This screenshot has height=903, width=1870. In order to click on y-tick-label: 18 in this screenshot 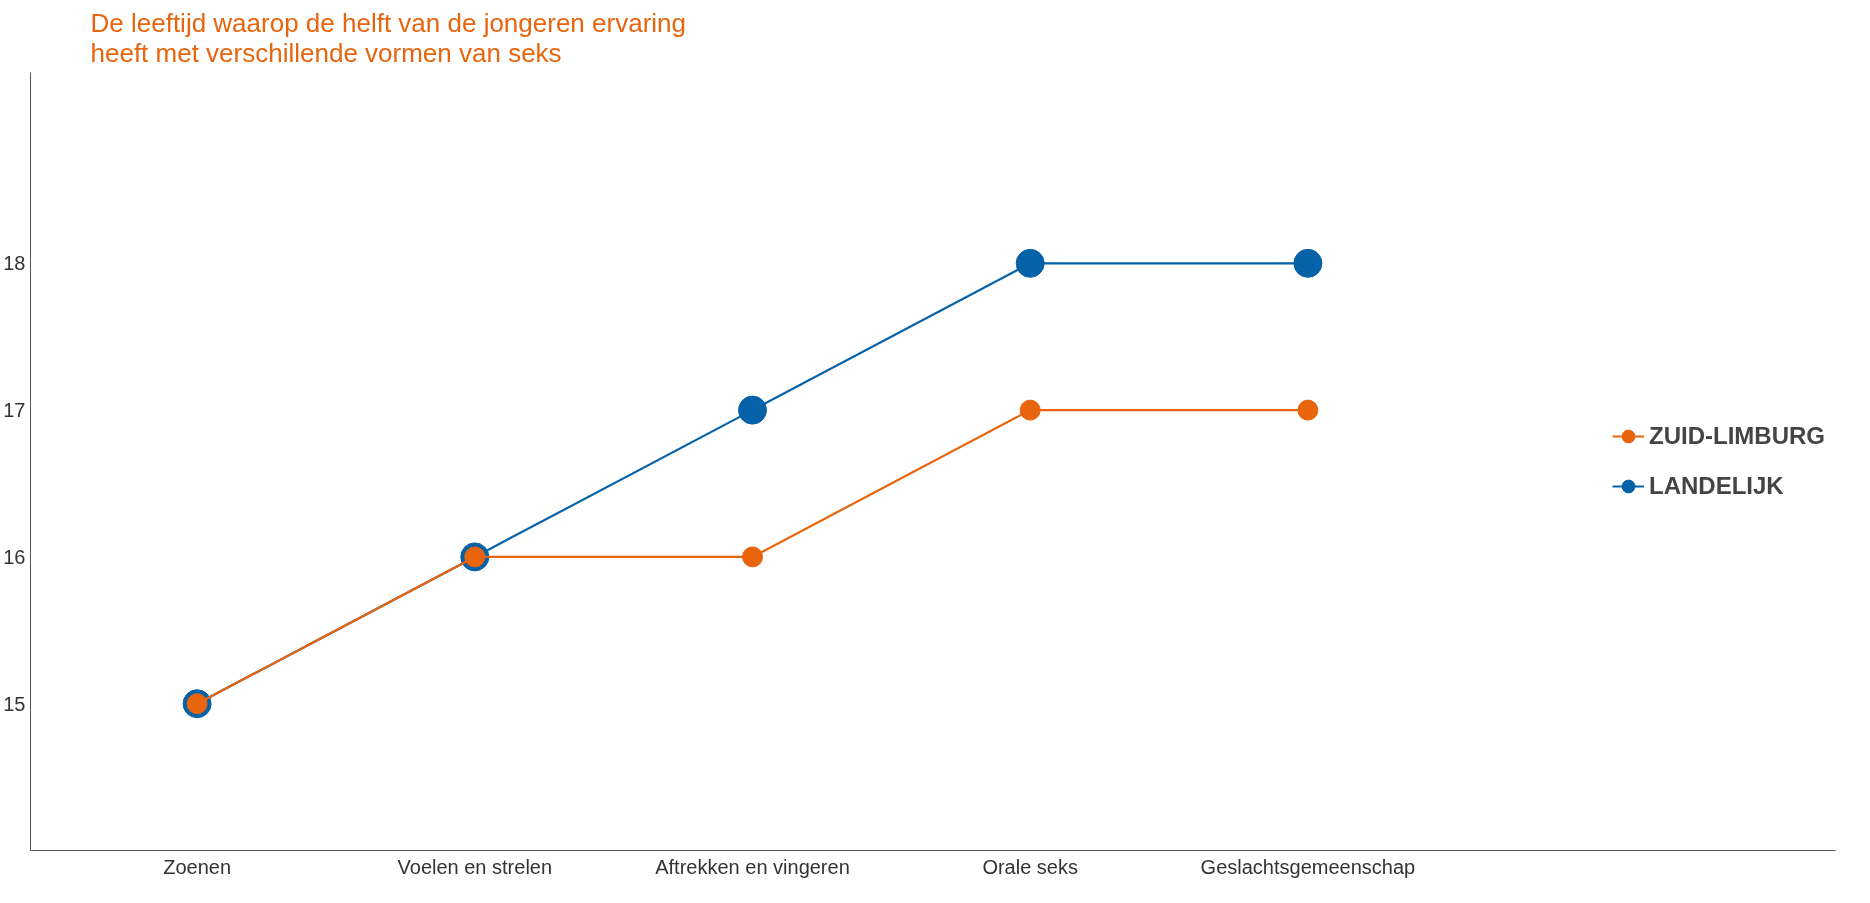, I will do `click(14, 263)`.